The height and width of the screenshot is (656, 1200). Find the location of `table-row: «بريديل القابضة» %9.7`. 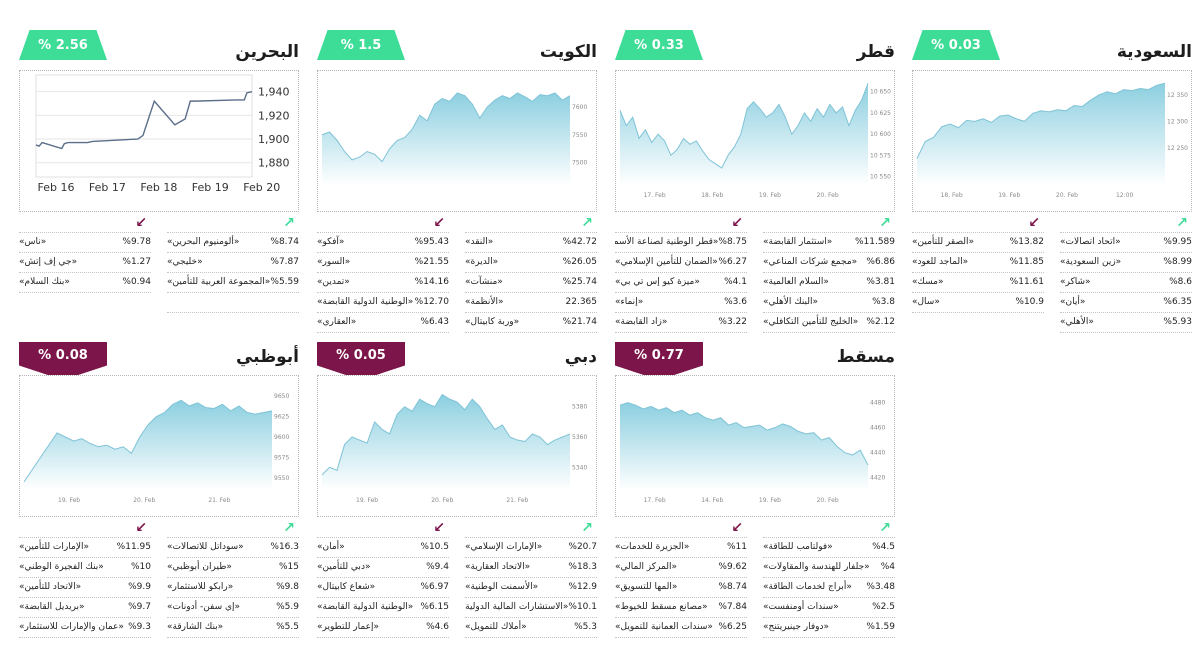

table-row: «بريديل القابضة» %9.7 is located at coordinates (85, 607).